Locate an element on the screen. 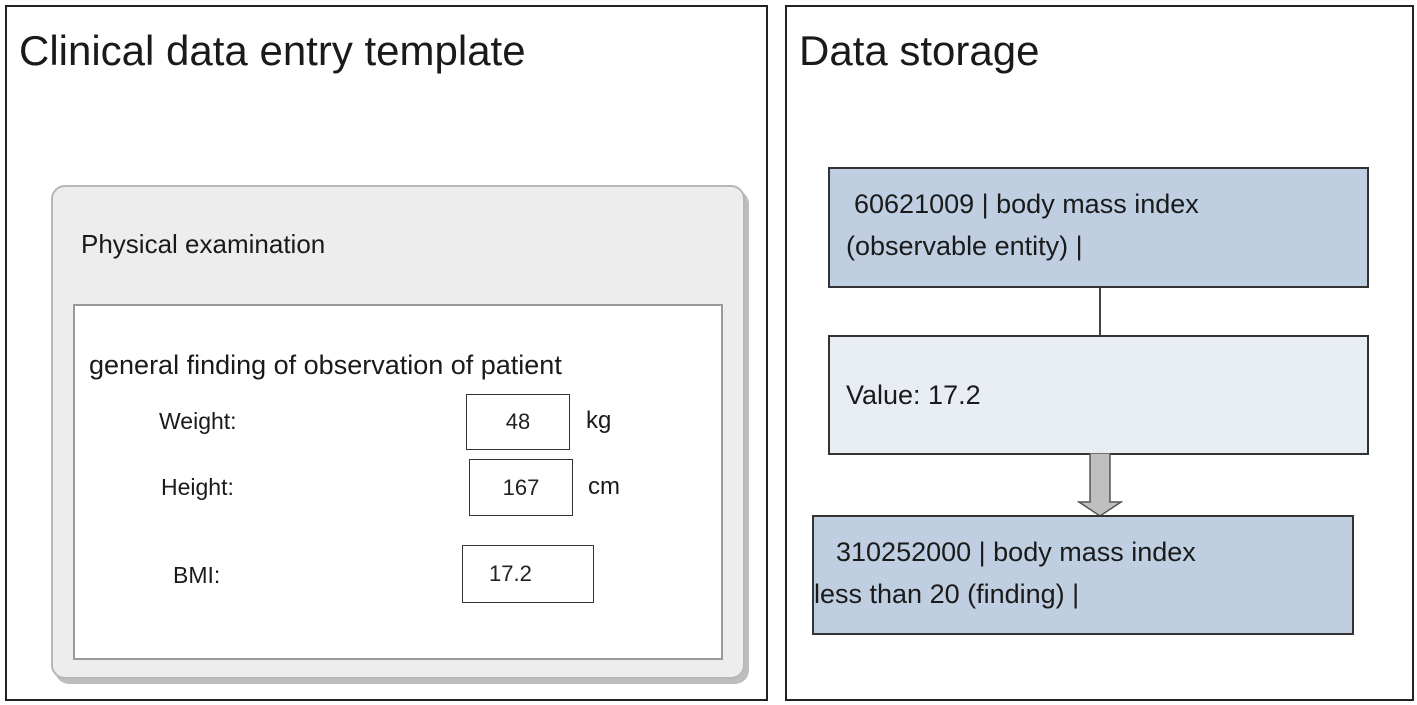 The image size is (1417, 705). section-title: Physical examination is located at coordinates (203, 244).